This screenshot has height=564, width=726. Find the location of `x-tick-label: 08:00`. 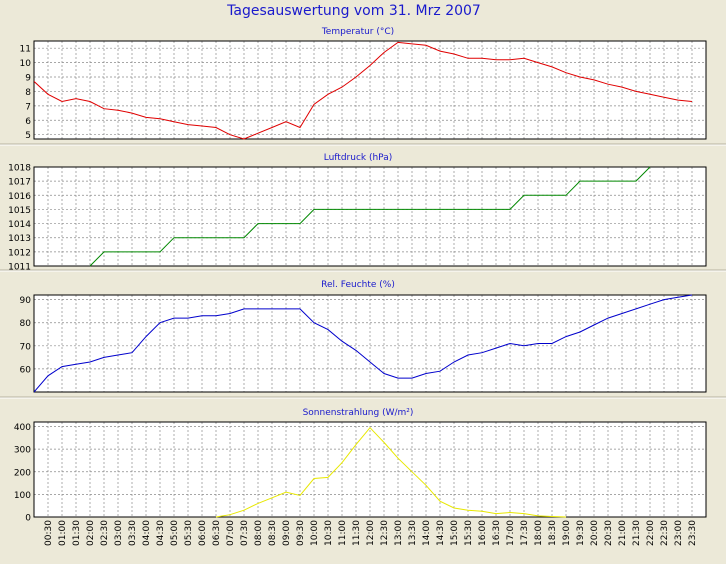

x-tick-label: 08:00 is located at coordinates (259, 533).